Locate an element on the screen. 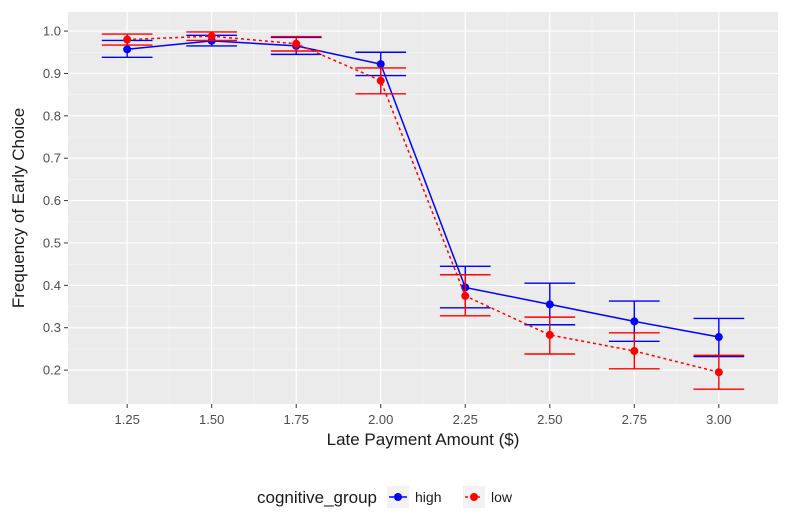 The width and height of the screenshot is (788, 513). x-tick-label: 1.75 is located at coordinates (296, 419).